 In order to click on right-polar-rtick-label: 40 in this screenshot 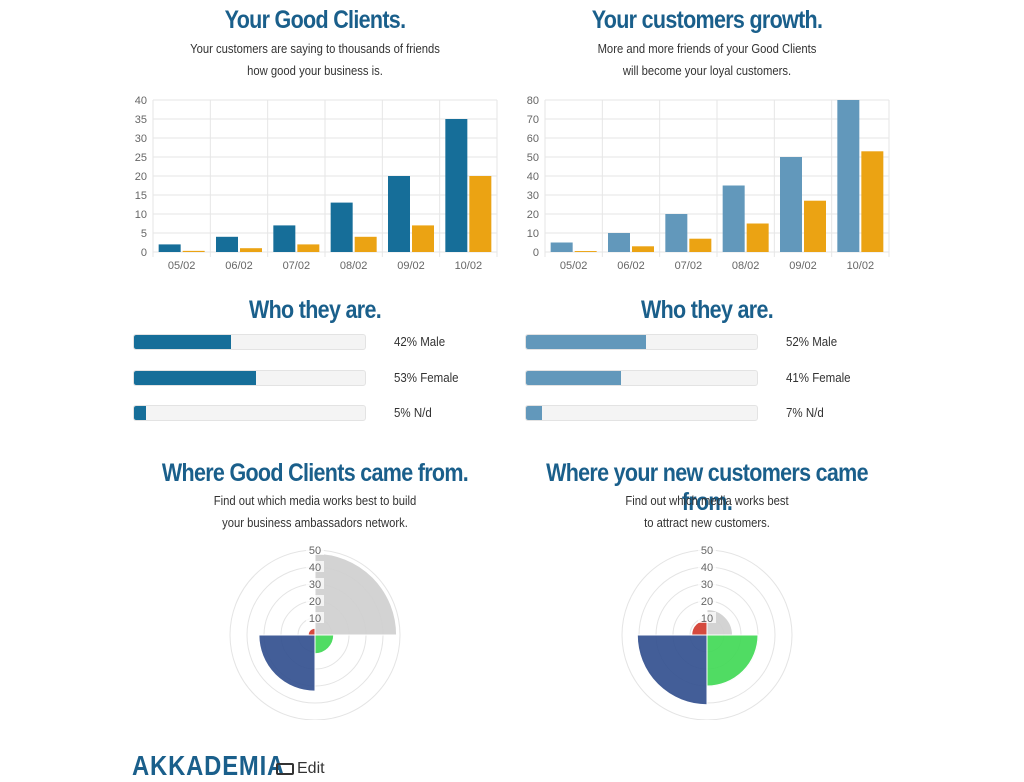, I will do `click(707, 568)`.